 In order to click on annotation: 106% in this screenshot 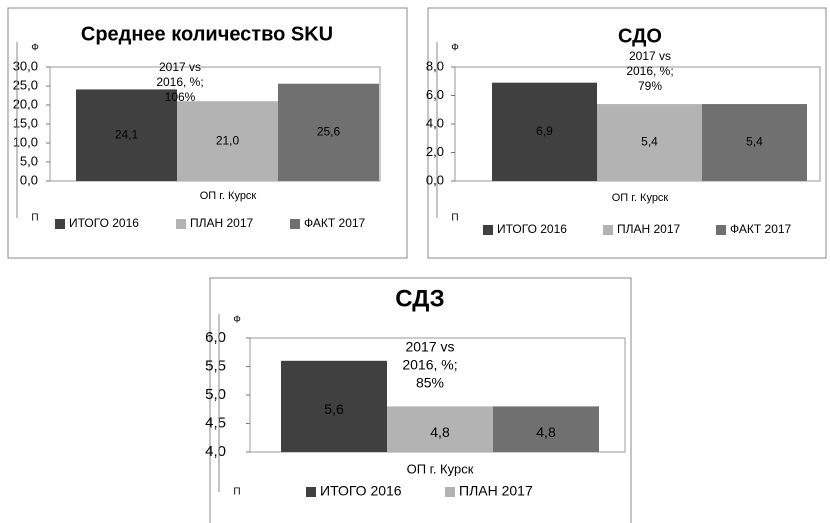, I will do `click(180, 97)`.